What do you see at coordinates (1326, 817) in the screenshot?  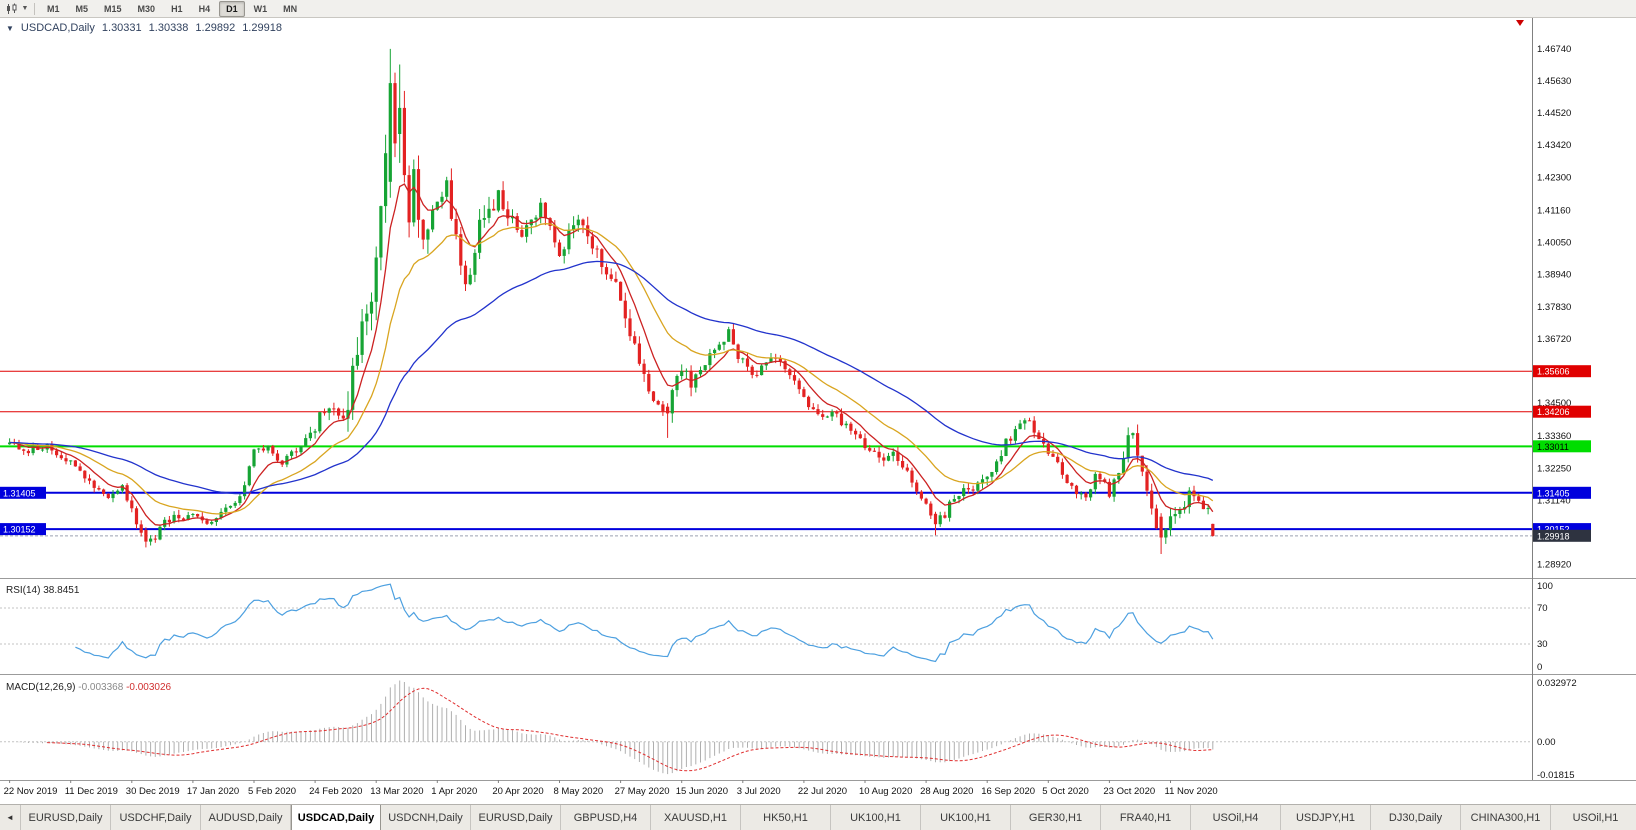 I see `chart-tab-usdjpy-h1: USDJPY,H1` at bounding box center [1326, 817].